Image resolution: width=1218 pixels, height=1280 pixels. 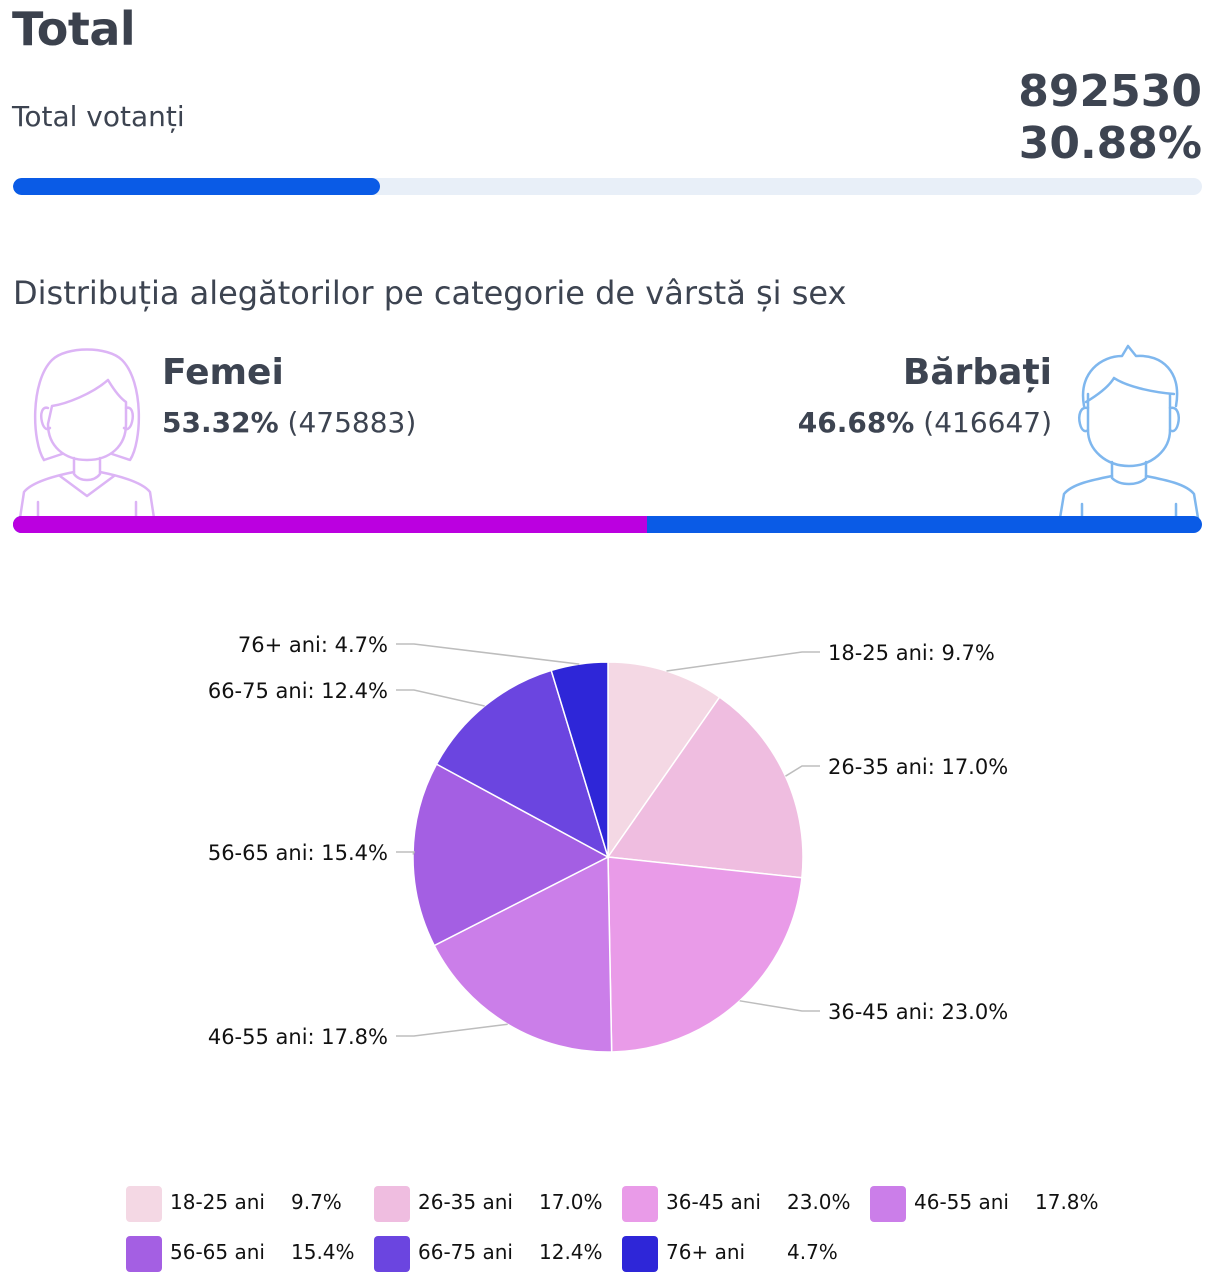 What do you see at coordinates (220, 422) in the screenshot?
I see `women-percent: 53.32%` at bounding box center [220, 422].